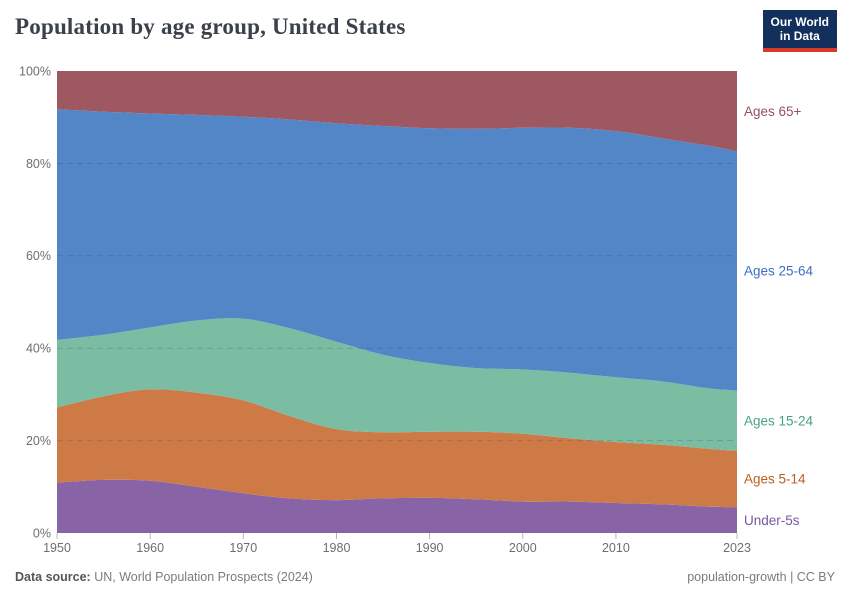 This screenshot has height=600, width=850. What do you see at coordinates (799, 22) in the screenshot?
I see `owid-logo-line1: Our World` at bounding box center [799, 22].